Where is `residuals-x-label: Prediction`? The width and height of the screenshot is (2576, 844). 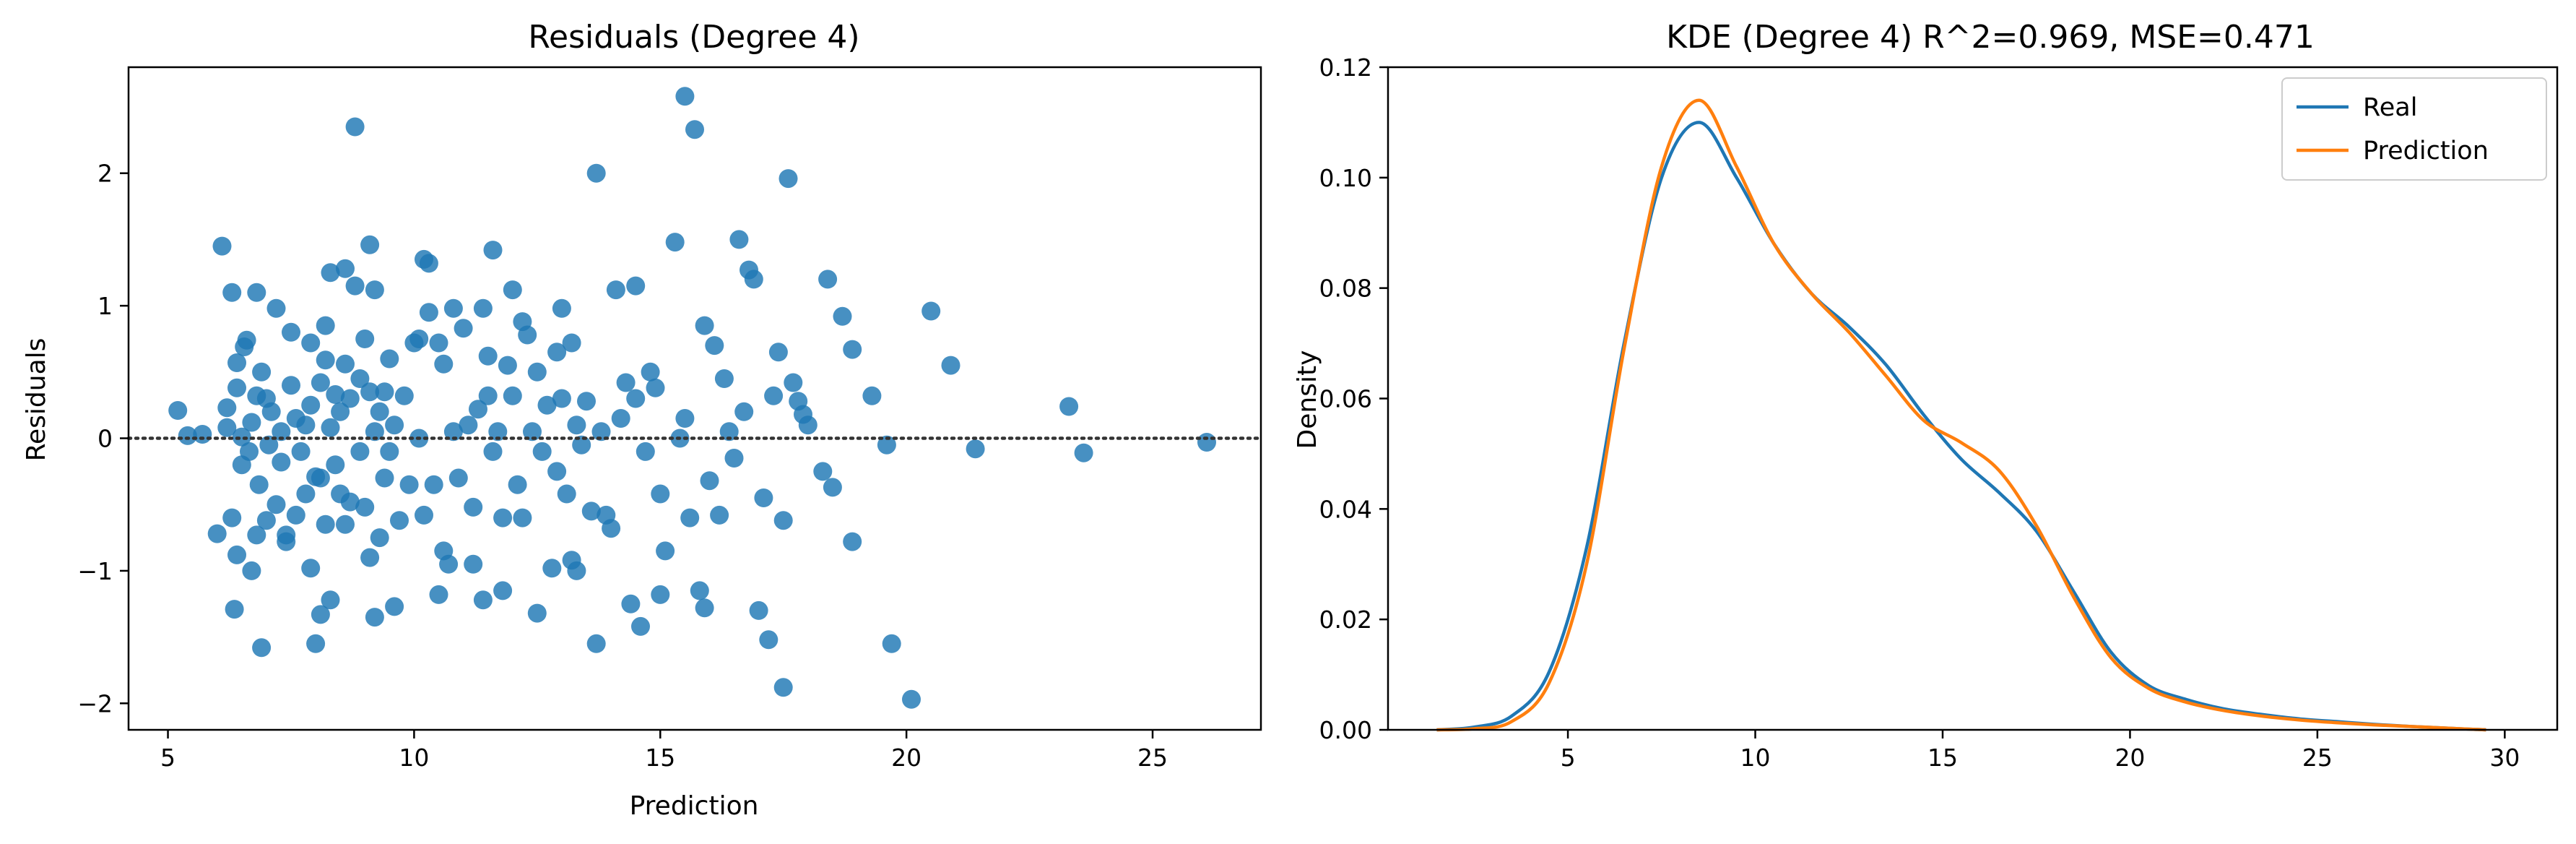
residuals-x-label: Prediction is located at coordinates (694, 806).